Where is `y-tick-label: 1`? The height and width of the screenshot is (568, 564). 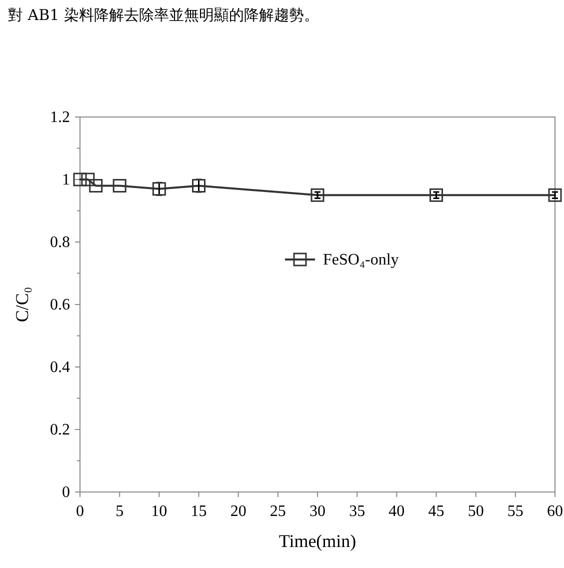
y-tick-label: 1 is located at coordinates (66, 180).